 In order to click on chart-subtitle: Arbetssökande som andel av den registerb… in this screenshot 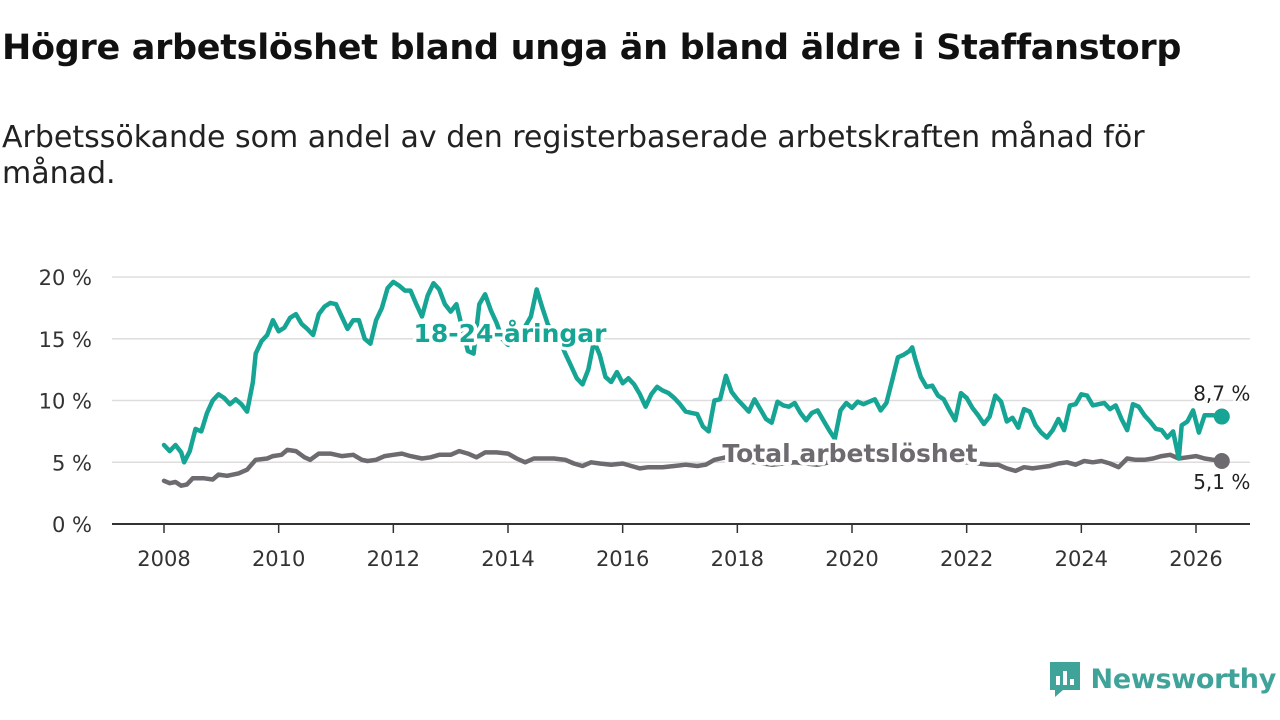, I will do `click(573, 155)`.